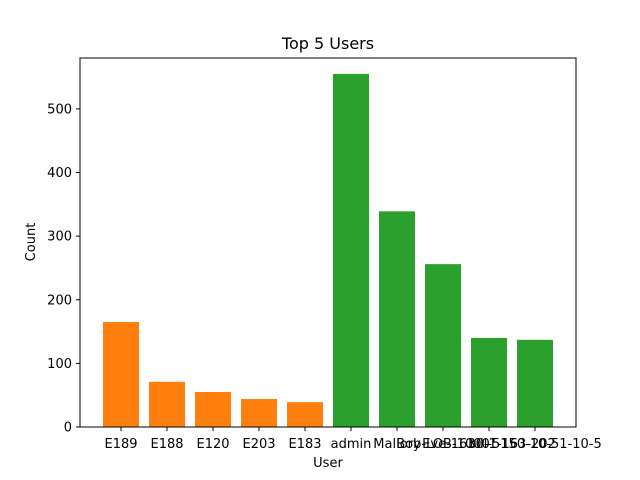 The height and width of the screenshot is (480, 640). What do you see at coordinates (351, 444) in the screenshot?
I see `x-tick-label-6: admin` at bounding box center [351, 444].